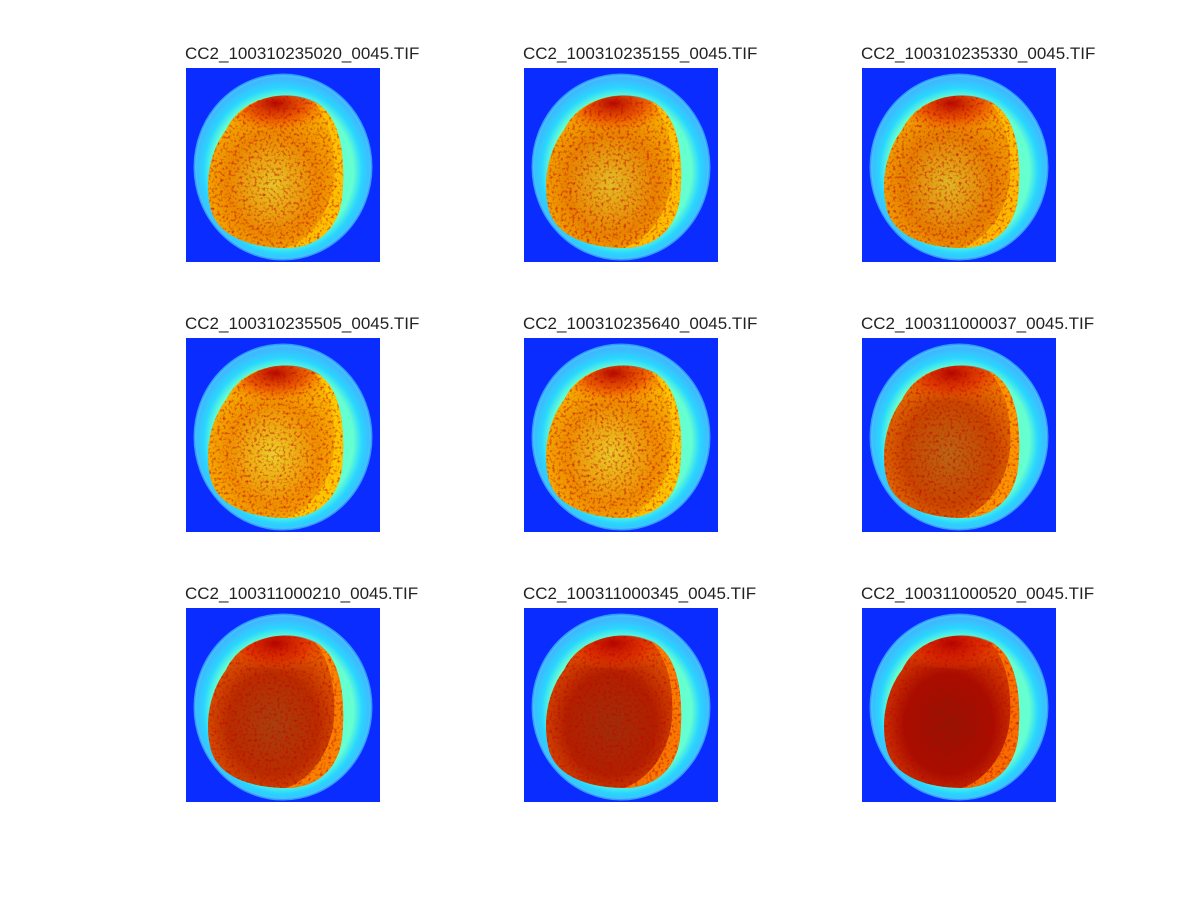 This screenshot has height=901, width=1201. Describe the element at coordinates (978, 593) in the screenshot. I see `panel-title: CC2_100311000520_0045.TIF` at that location.